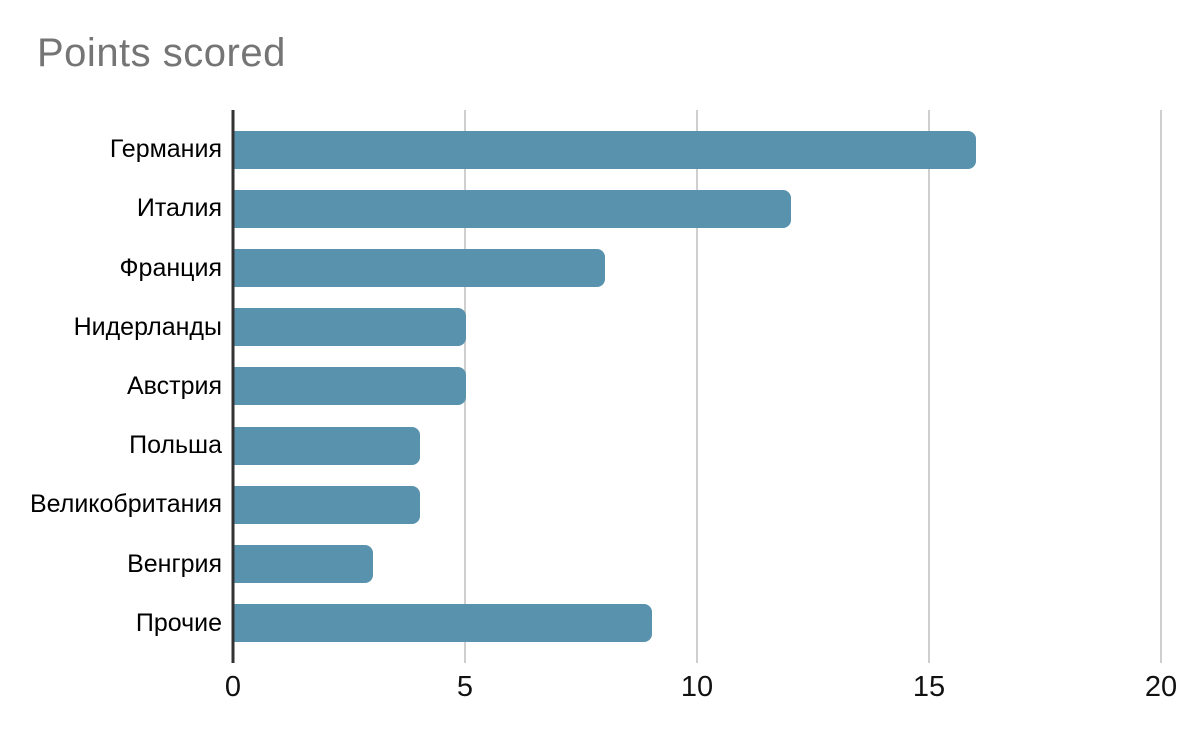 This screenshot has height=742, width=1200. What do you see at coordinates (465, 687) in the screenshot?
I see `x-tick-label: 5` at bounding box center [465, 687].